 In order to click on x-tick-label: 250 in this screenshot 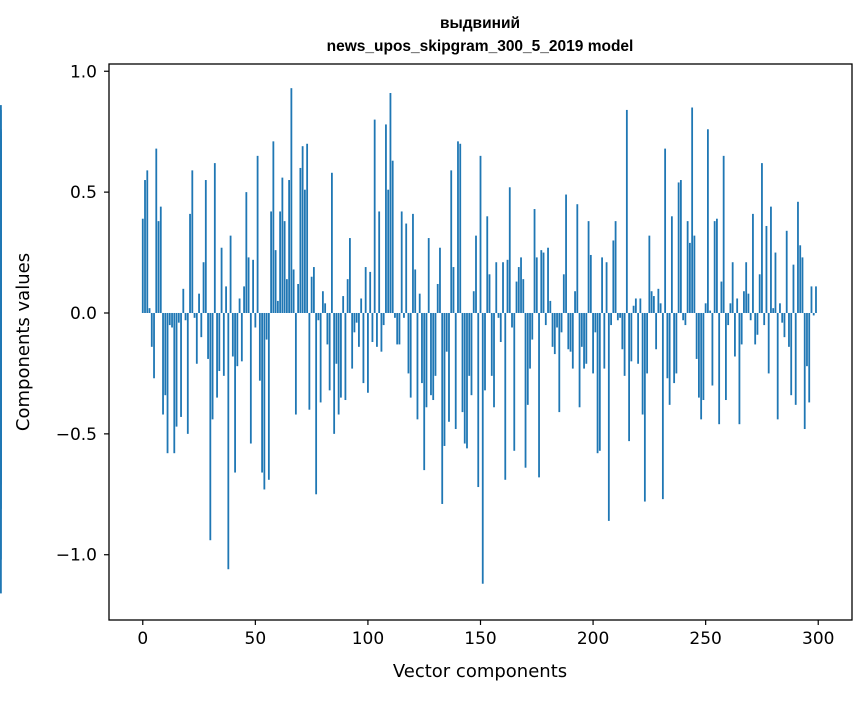, I will do `click(705, 639)`.